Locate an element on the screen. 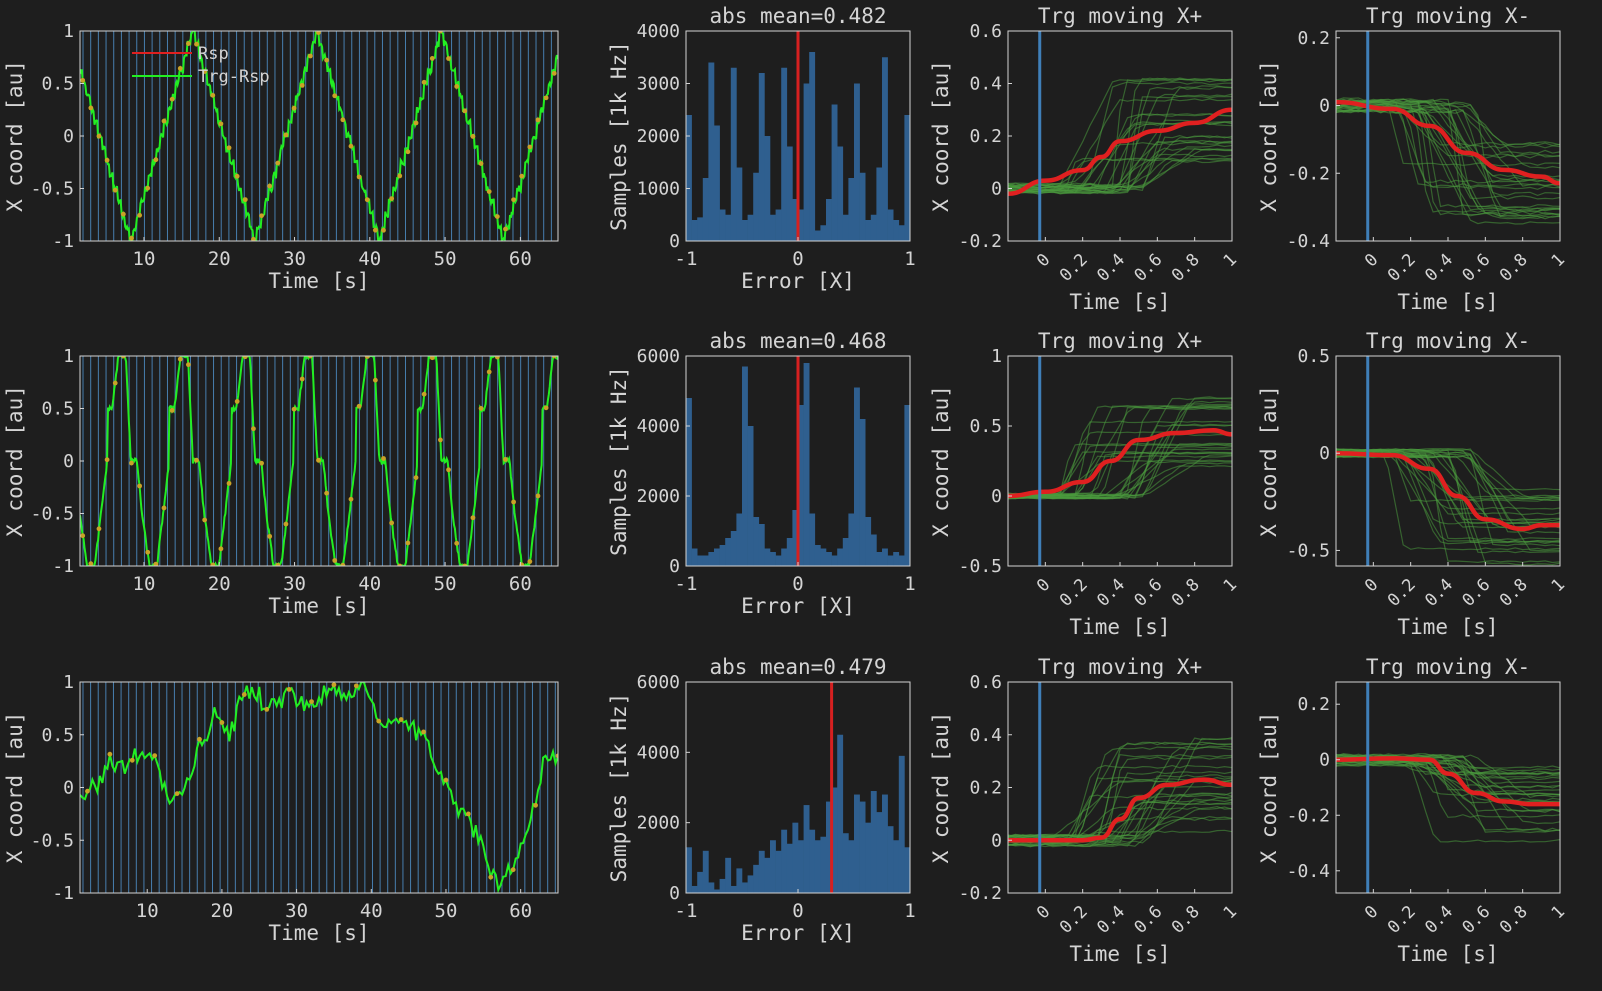 The image size is (1602, 991). chart-title: Trg moving X+ is located at coordinates (1120, 667).